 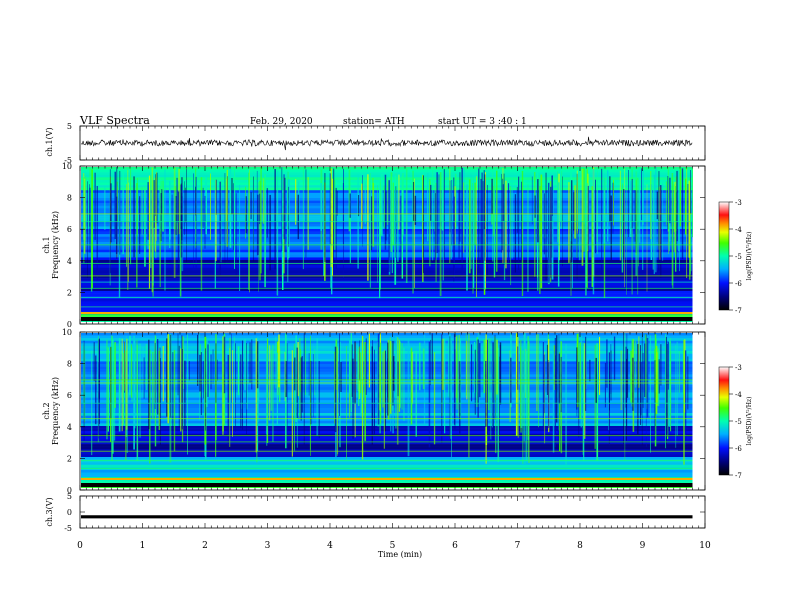 I want to click on x-tick-label: 1, so click(x=143, y=546).